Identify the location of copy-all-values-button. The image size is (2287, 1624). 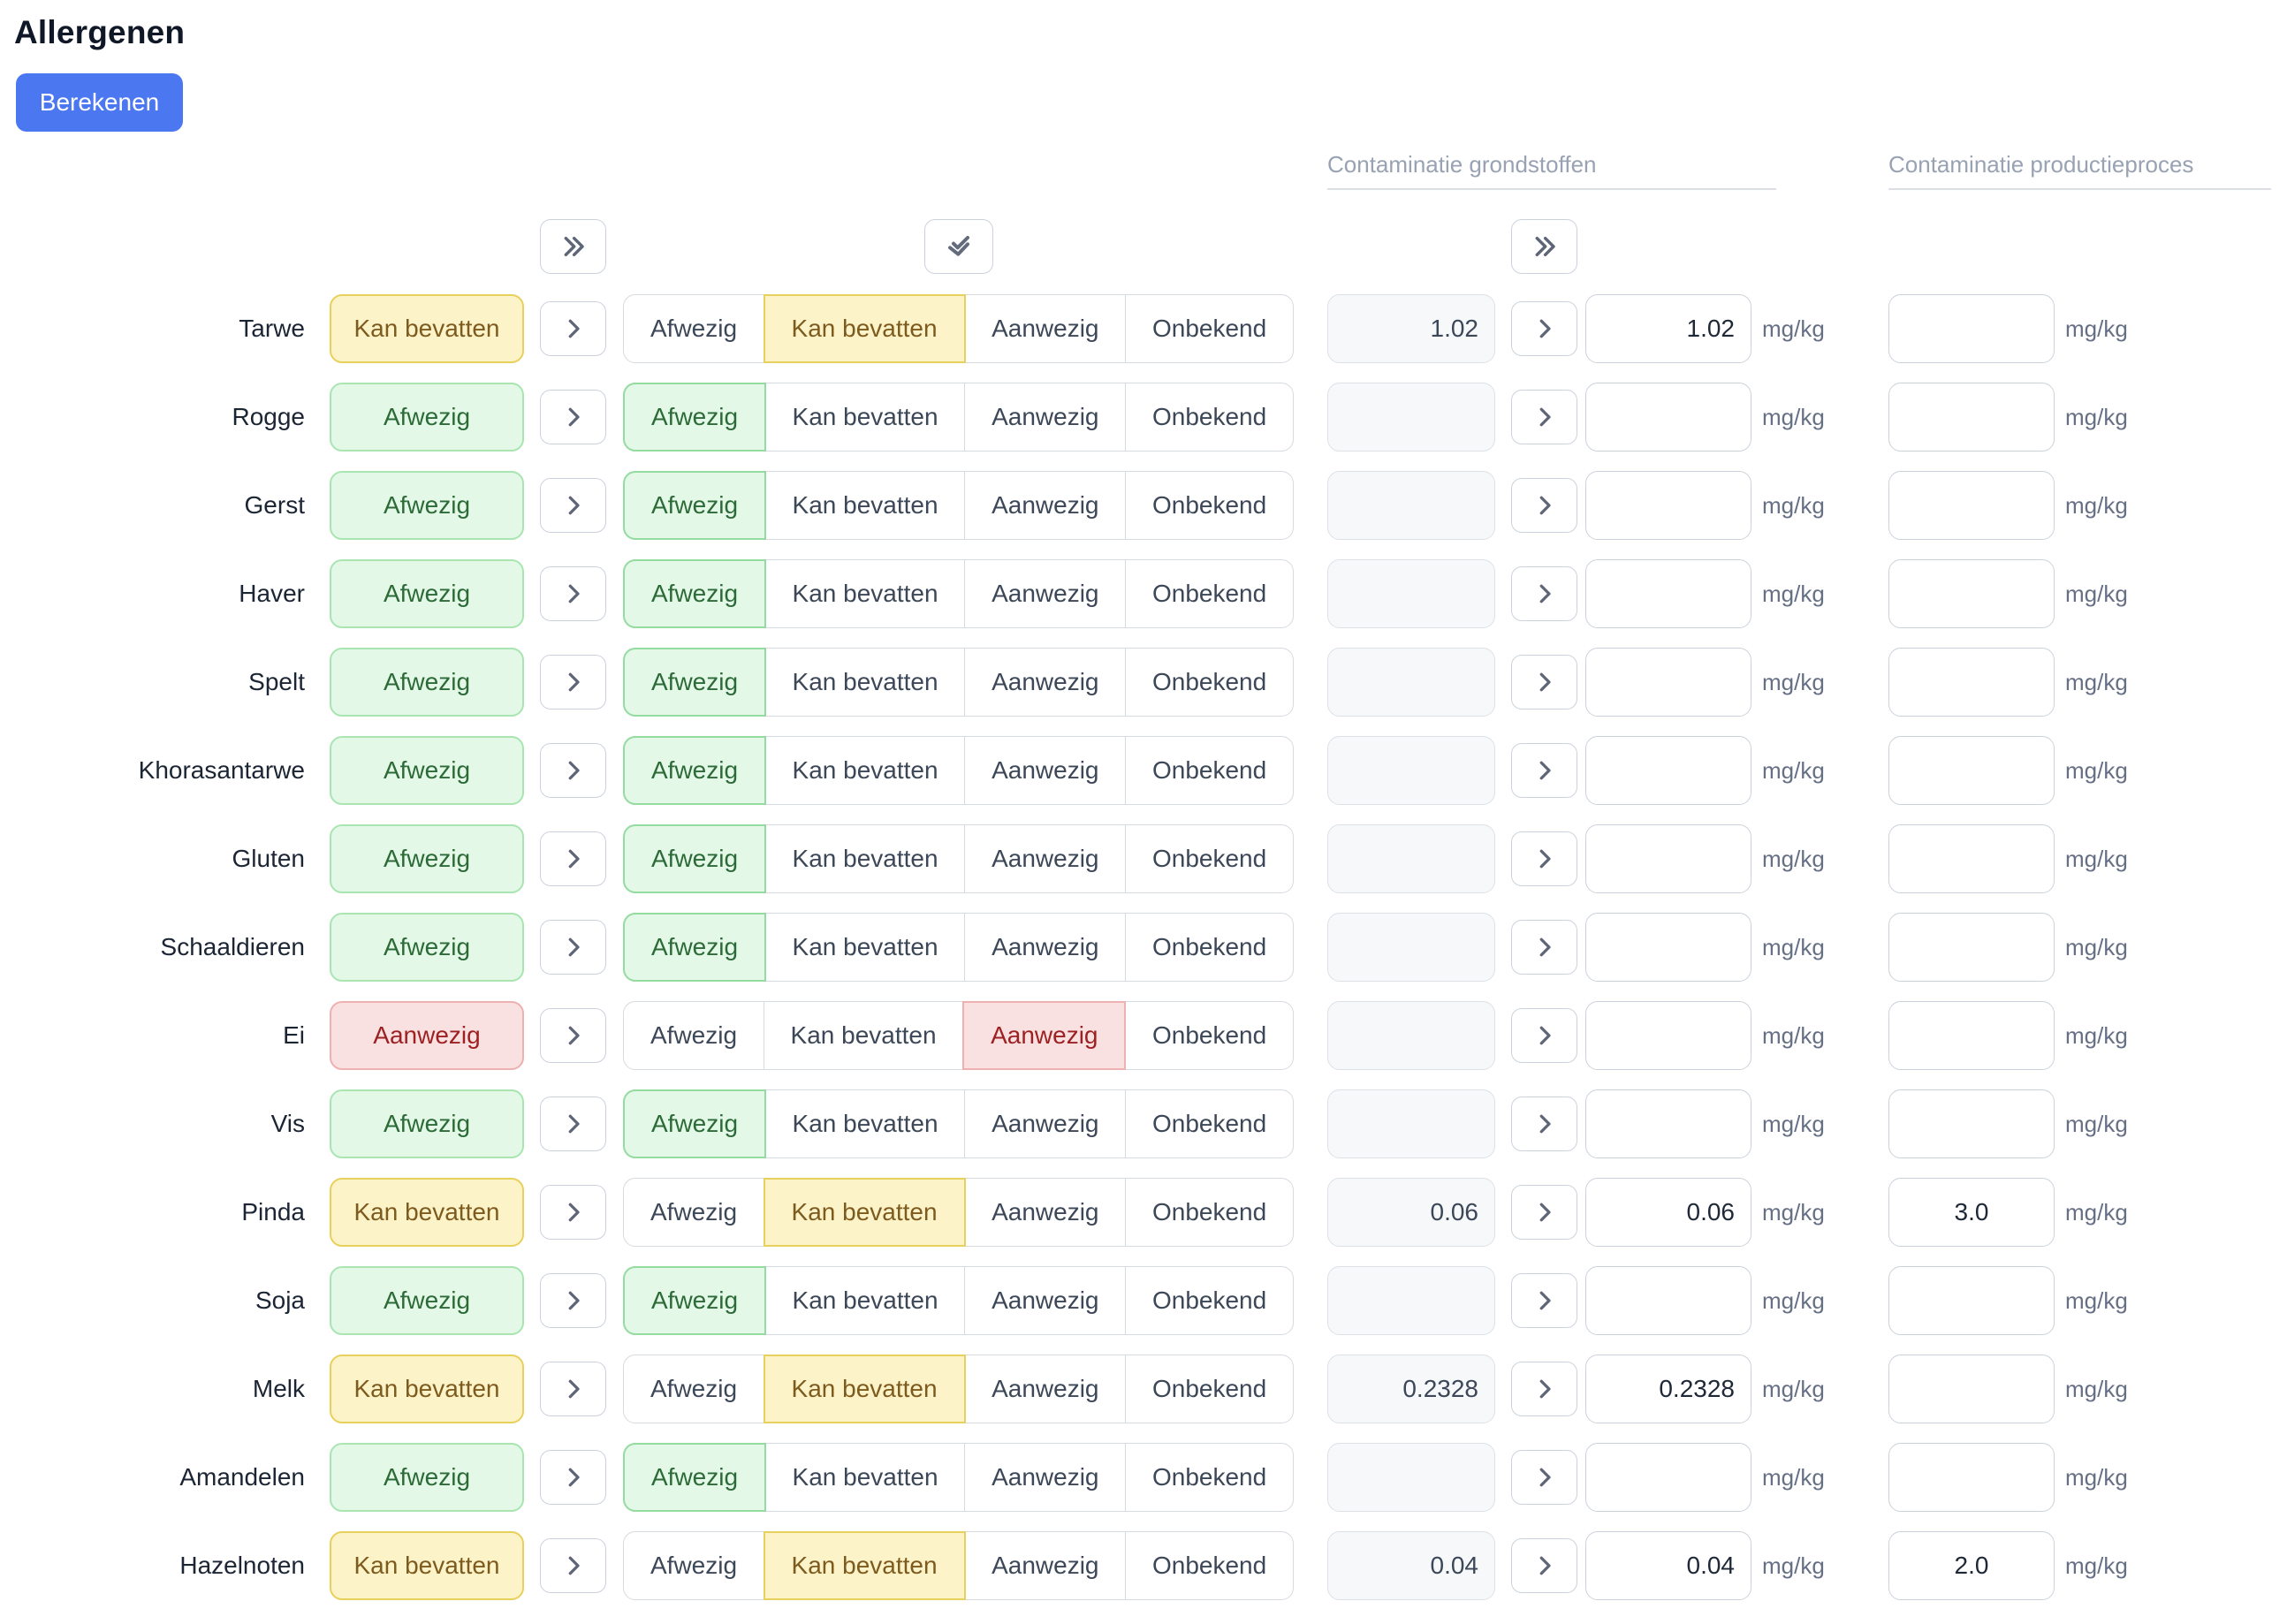
(1544, 246).